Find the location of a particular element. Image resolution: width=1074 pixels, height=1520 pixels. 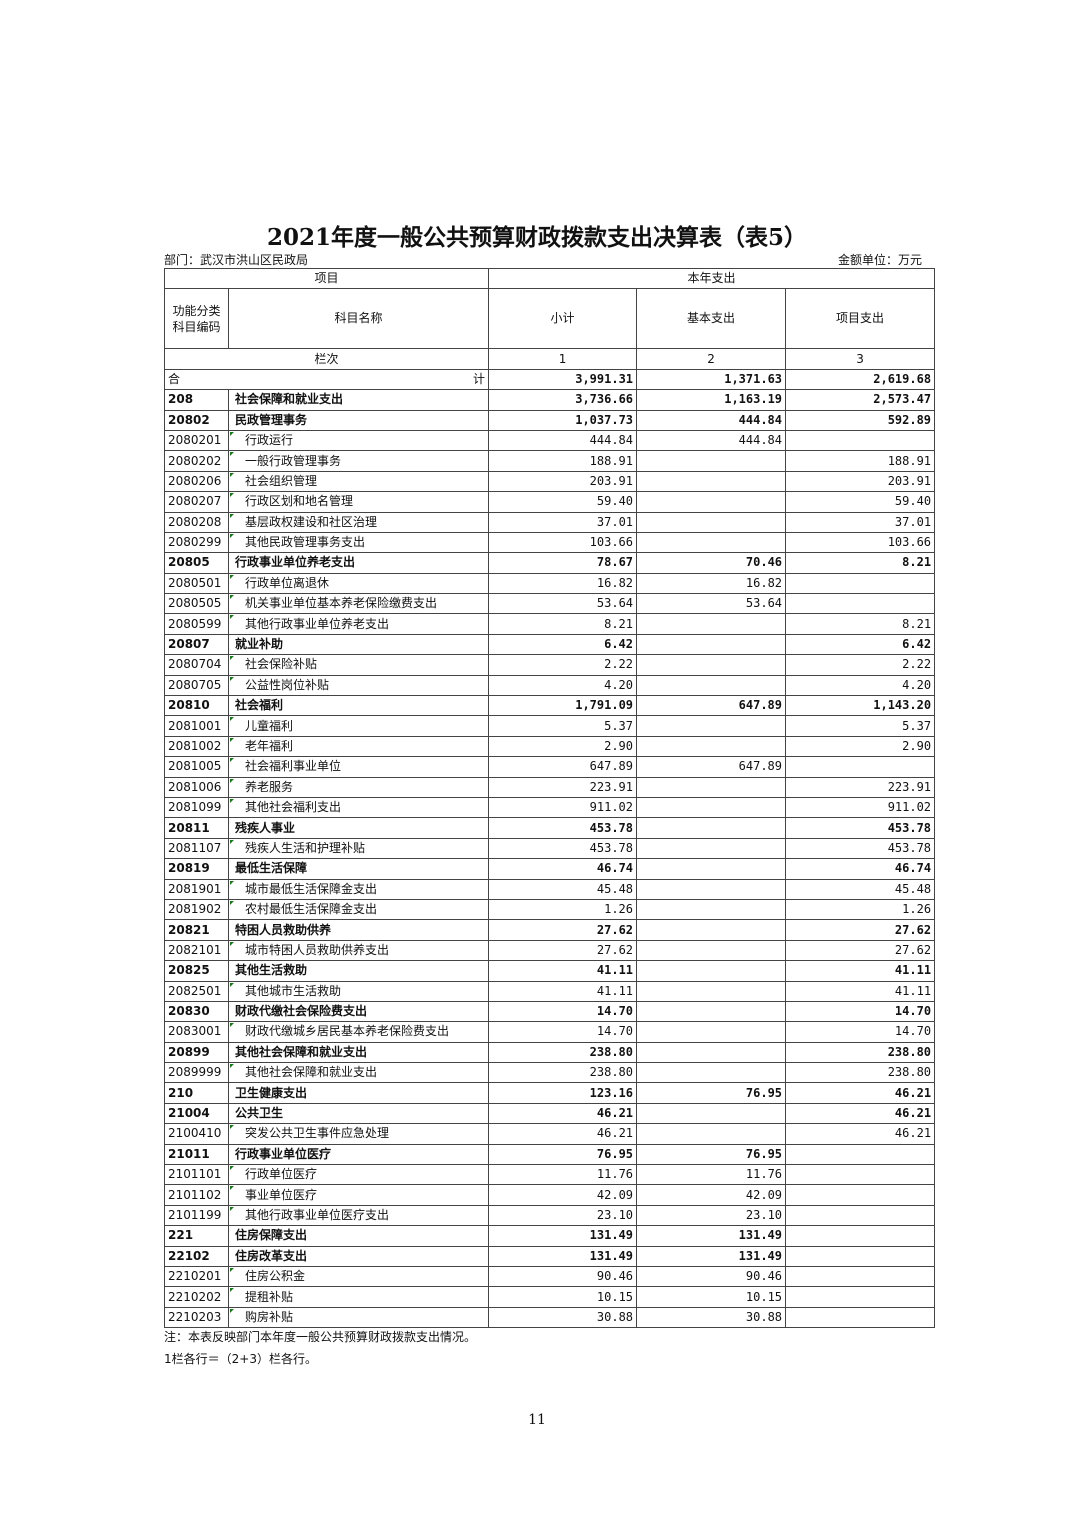

cell-name: 其他城市生活救助 is located at coordinates (358, 991).